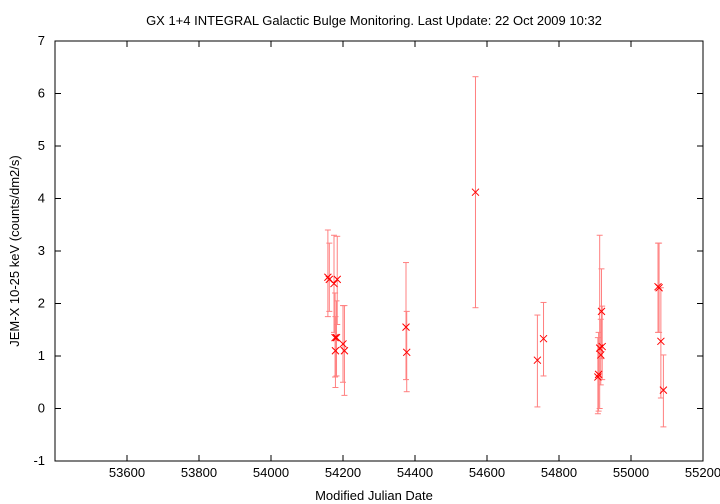  What do you see at coordinates (41, 303) in the screenshot?
I see `y-tick-label: 2` at bounding box center [41, 303].